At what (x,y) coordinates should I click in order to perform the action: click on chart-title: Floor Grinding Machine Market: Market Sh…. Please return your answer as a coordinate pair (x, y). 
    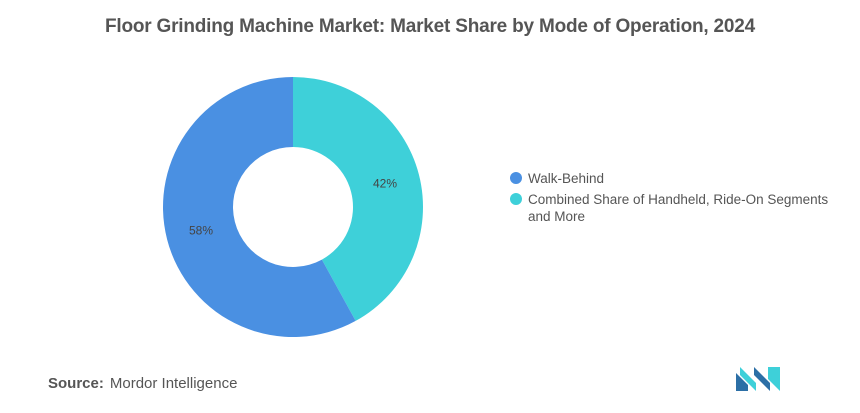
    Looking at the image, I should click on (430, 26).